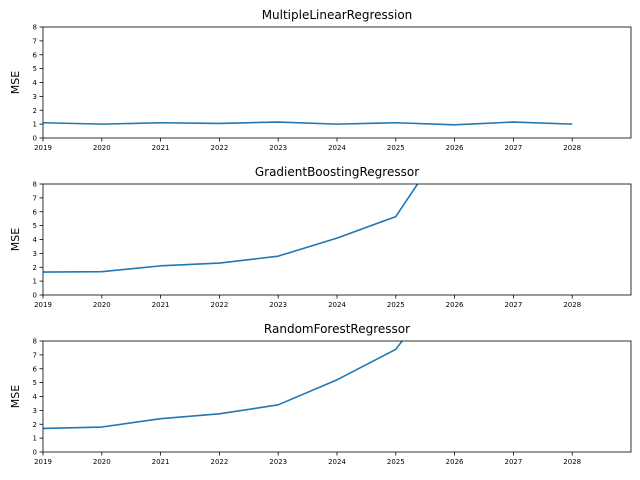 The width and height of the screenshot is (640, 480). What do you see at coordinates (337, 329) in the screenshot?
I see `chart-title: RandomForestRegressor` at bounding box center [337, 329].